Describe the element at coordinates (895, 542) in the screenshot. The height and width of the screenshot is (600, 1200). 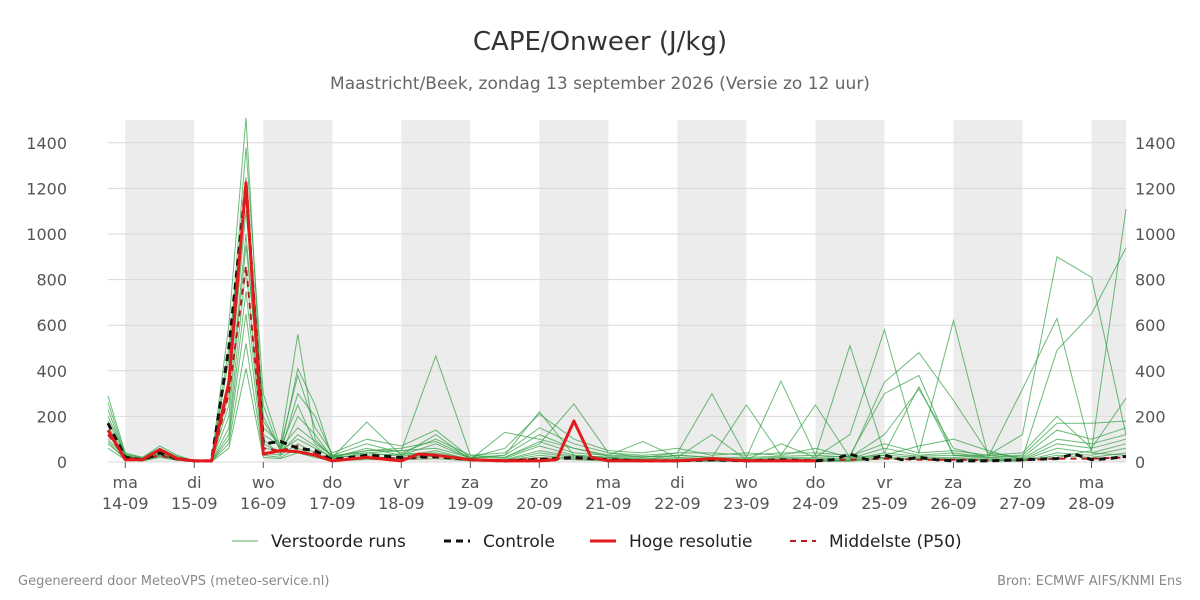
I see `legend-label-median: Middelste (P50)` at that location.